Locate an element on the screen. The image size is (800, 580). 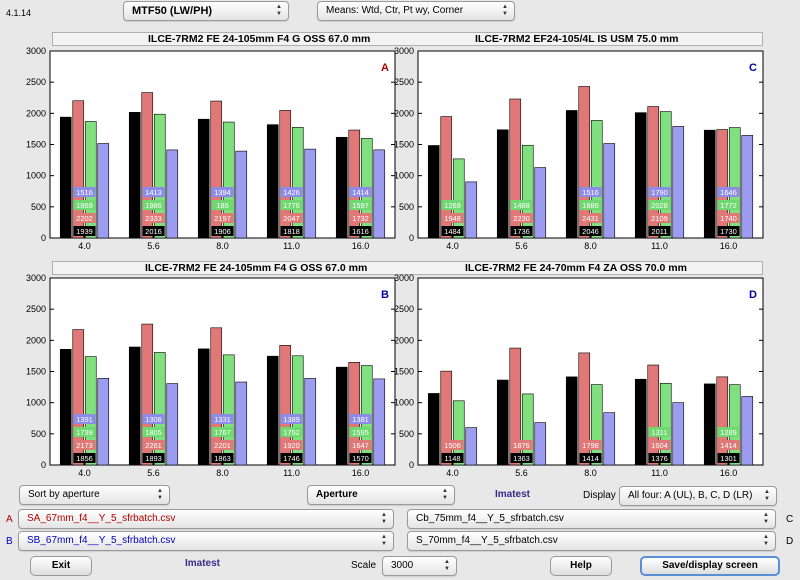
data-label: 1595 is located at coordinates (360, 432).